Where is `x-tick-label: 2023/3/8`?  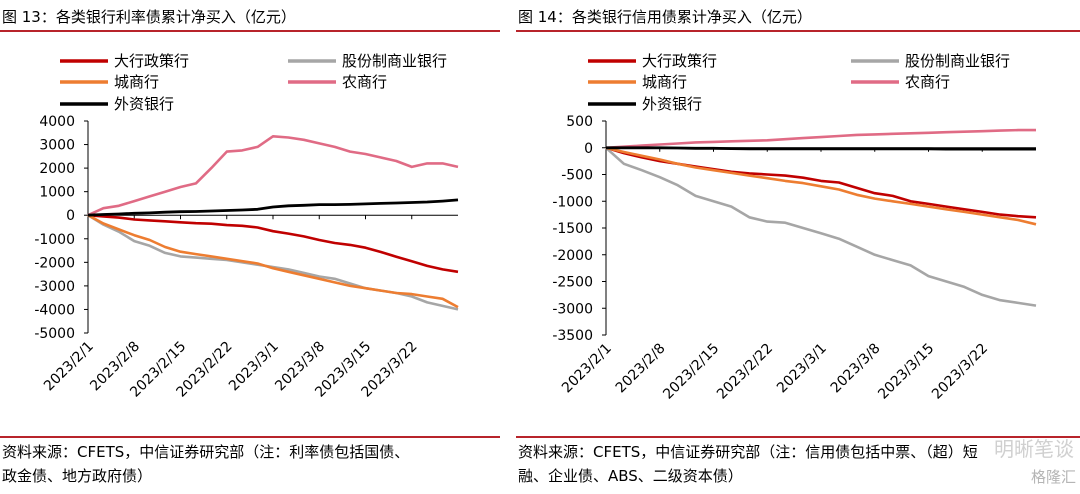
x-tick-label: 2023/3/8 is located at coordinates (856, 369).